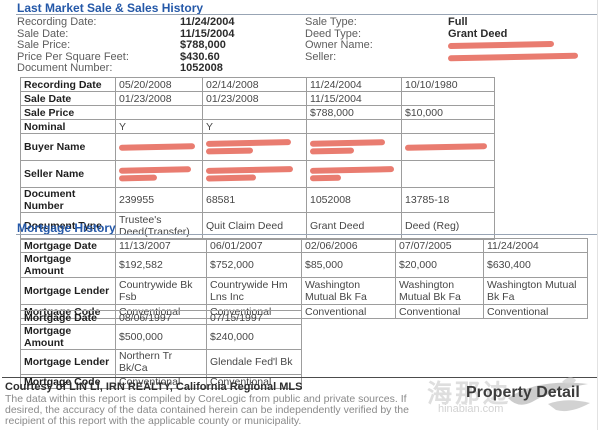 The width and height of the screenshot is (600, 430). What do you see at coordinates (207, 22) in the screenshot?
I see `summary-value: 11/24/2004` at bounding box center [207, 22].